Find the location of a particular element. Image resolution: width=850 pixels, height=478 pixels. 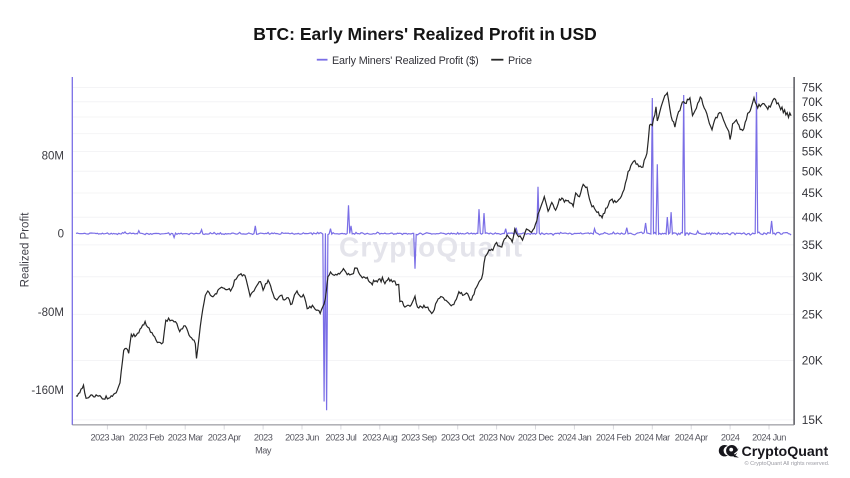

svg-text:Early Miners' Realized Profit: Early Miners' Realized Profit ($) is located at coordinates (405, 61).